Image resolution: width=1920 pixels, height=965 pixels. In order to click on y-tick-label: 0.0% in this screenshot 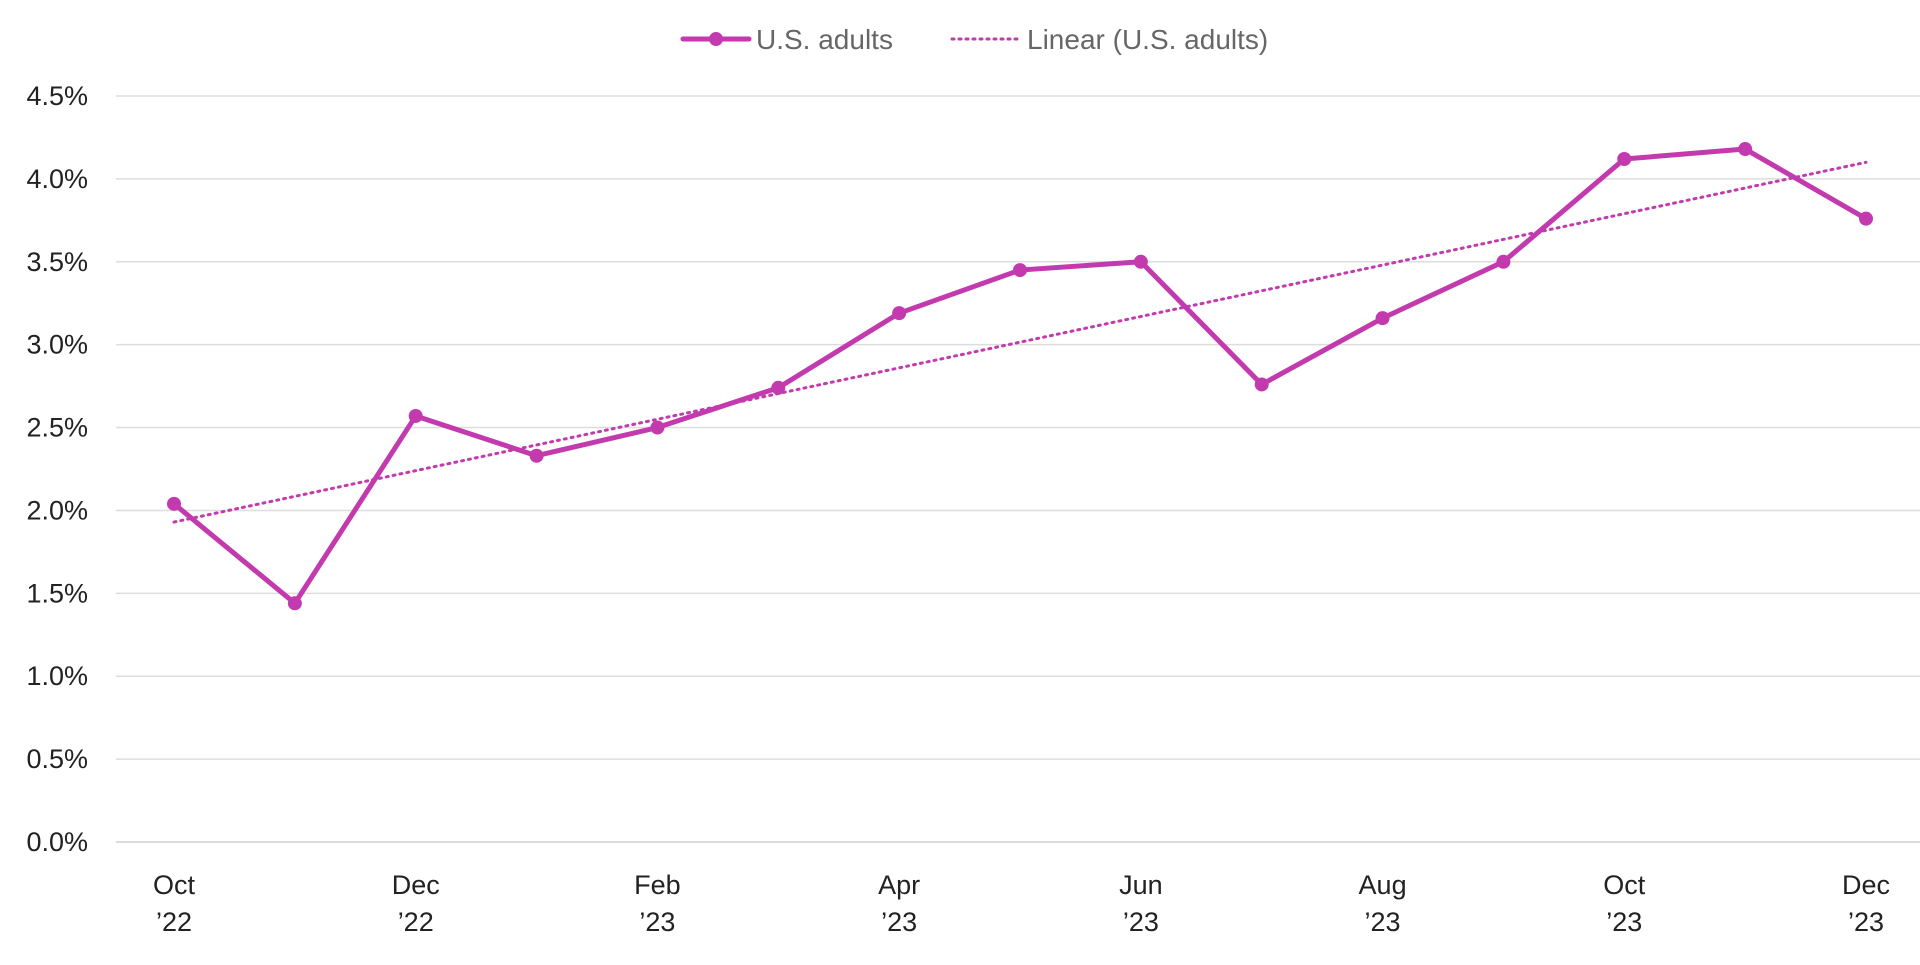, I will do `click(57, 842)`.